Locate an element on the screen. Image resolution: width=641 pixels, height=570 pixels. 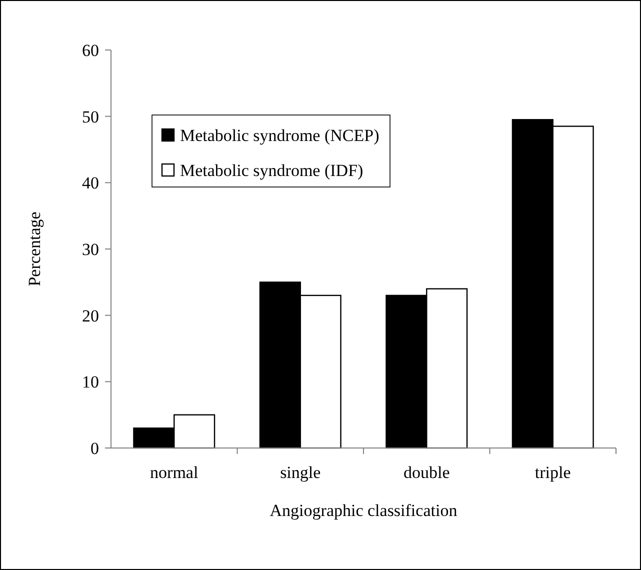
x-tick-label: triple is located at coordinates (552, 472).